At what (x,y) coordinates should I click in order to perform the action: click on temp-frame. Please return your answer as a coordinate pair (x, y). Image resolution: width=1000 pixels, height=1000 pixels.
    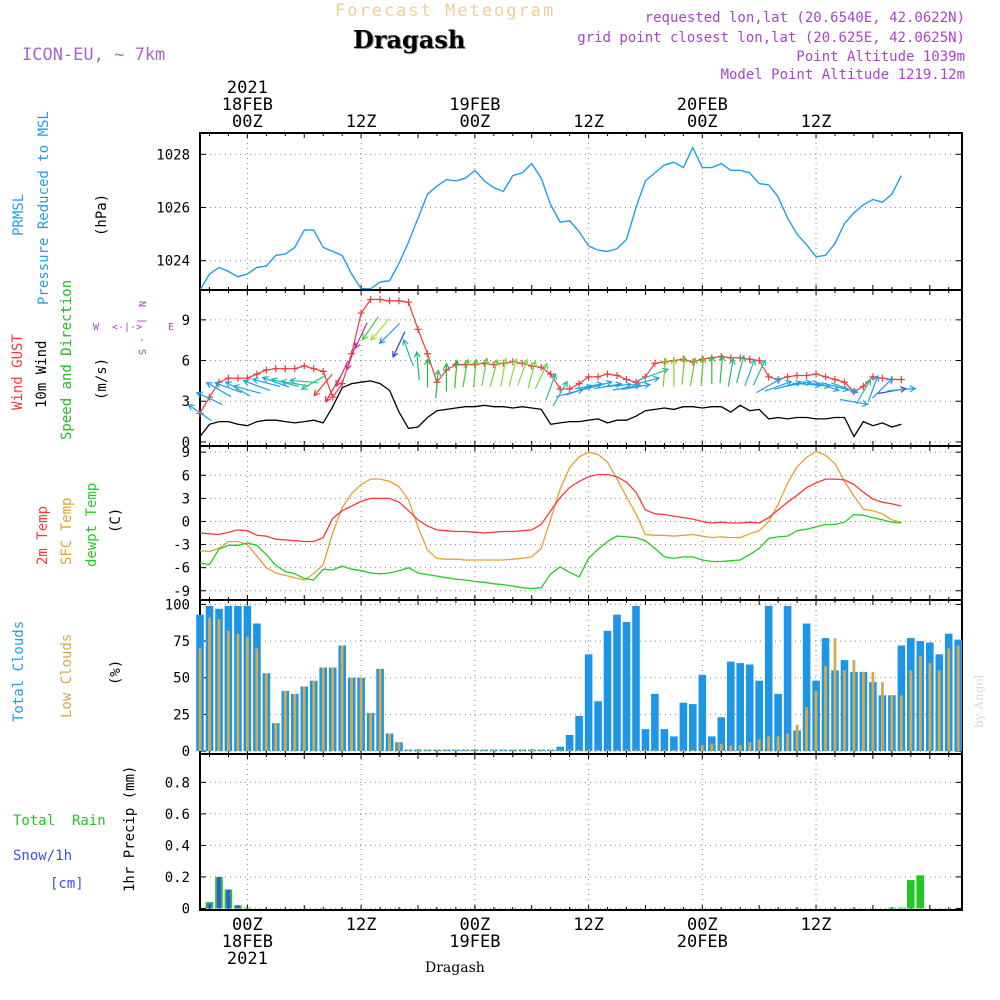
    Looking at the image, I should click on (581, 523).